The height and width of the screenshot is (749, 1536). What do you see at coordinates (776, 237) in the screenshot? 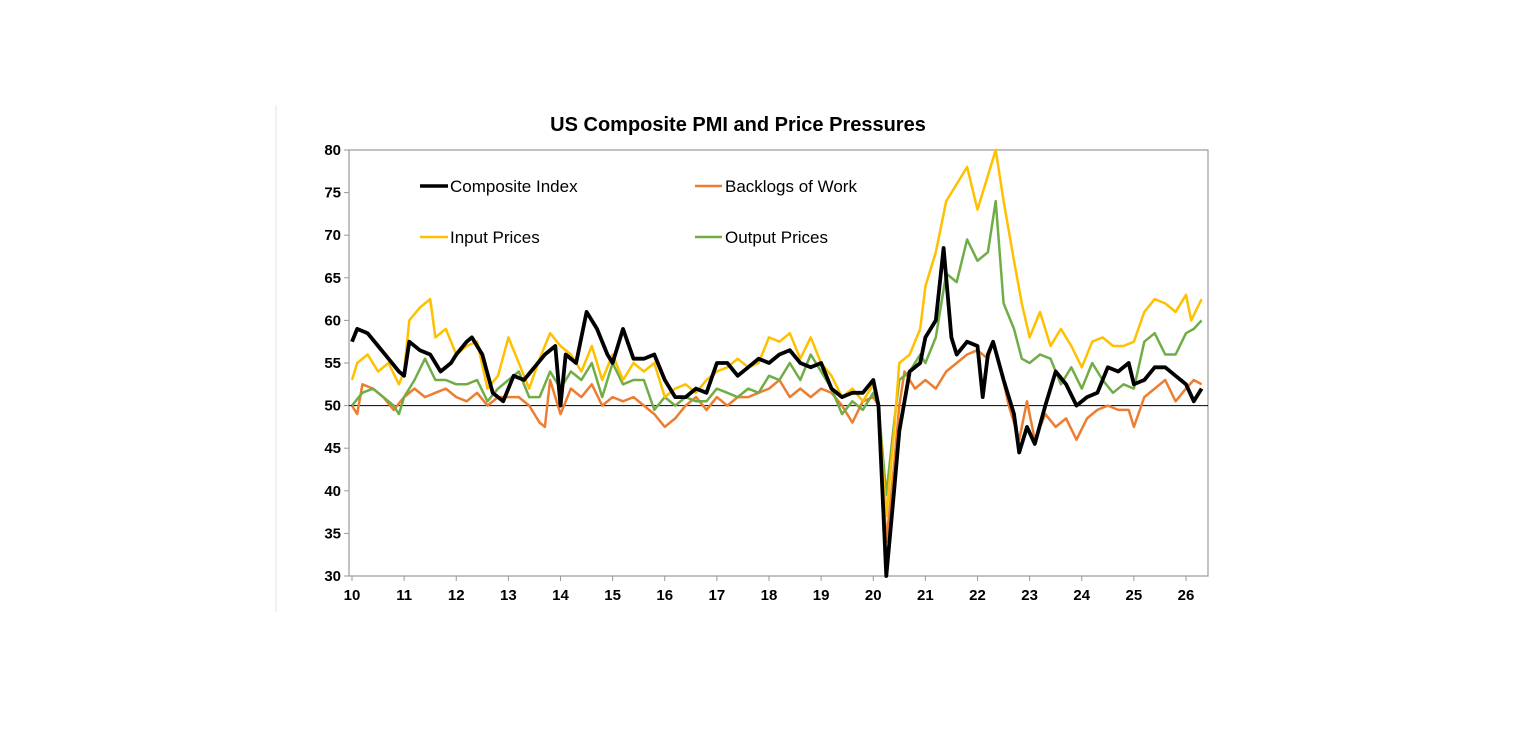
I see `legend-label-output: Output Prices` at bounding box center [776, 237].